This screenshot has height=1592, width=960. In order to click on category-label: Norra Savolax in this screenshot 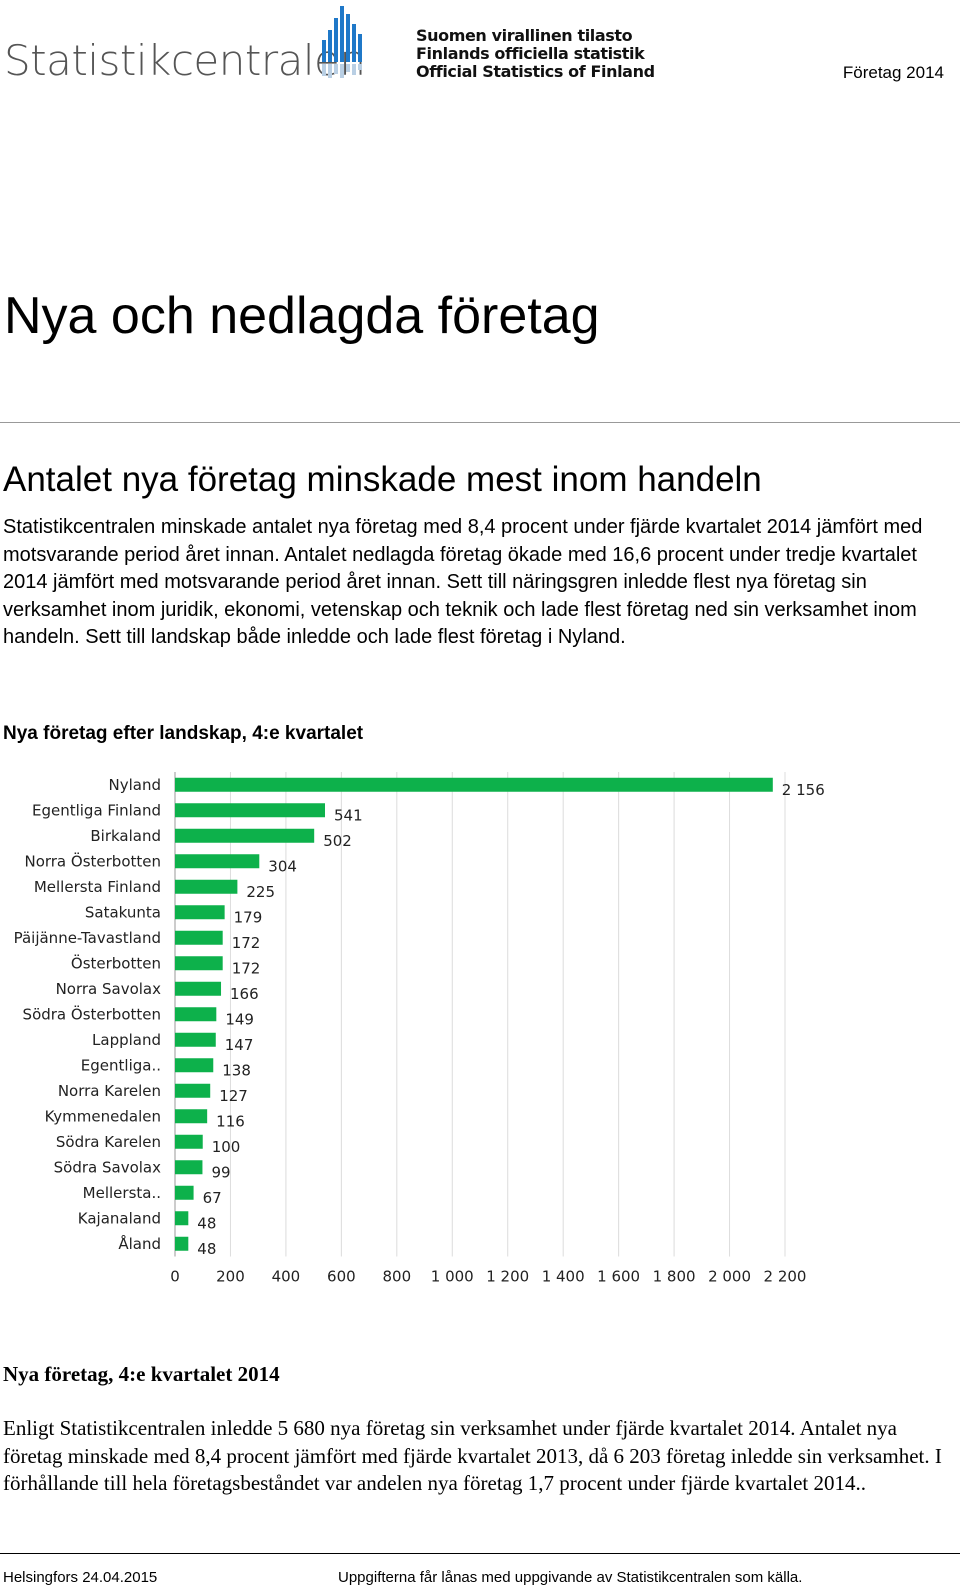, I will do `click(109, 989)`.